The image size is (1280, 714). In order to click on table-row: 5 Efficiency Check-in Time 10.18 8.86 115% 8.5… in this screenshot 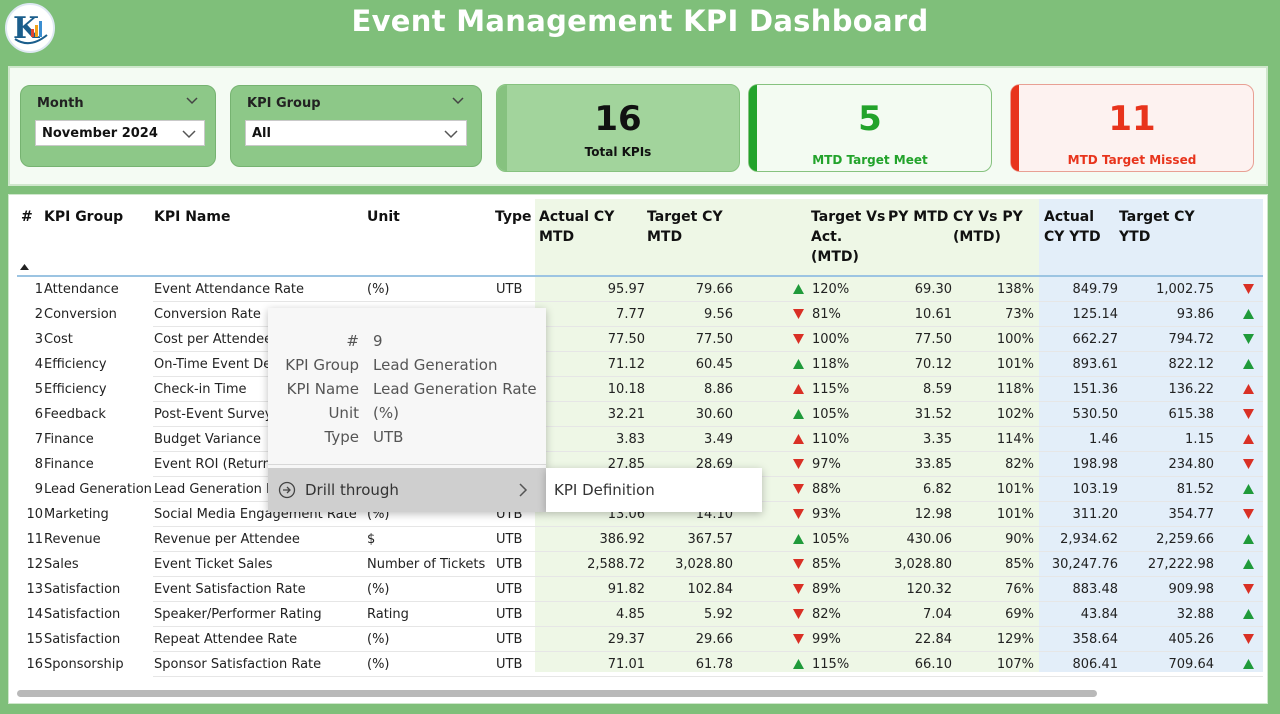, I will do `click(640, 389)`.